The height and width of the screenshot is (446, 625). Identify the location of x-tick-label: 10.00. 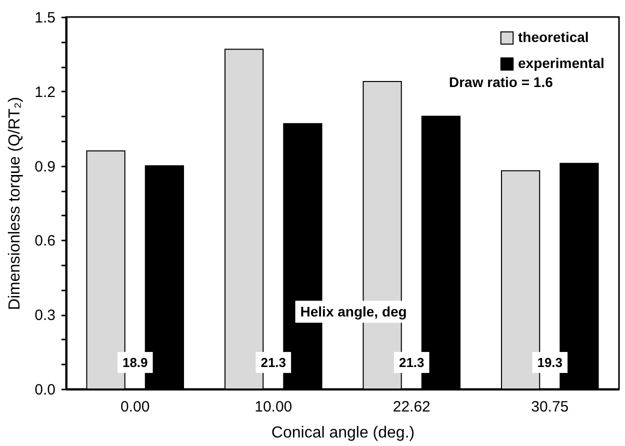
(273, 407).